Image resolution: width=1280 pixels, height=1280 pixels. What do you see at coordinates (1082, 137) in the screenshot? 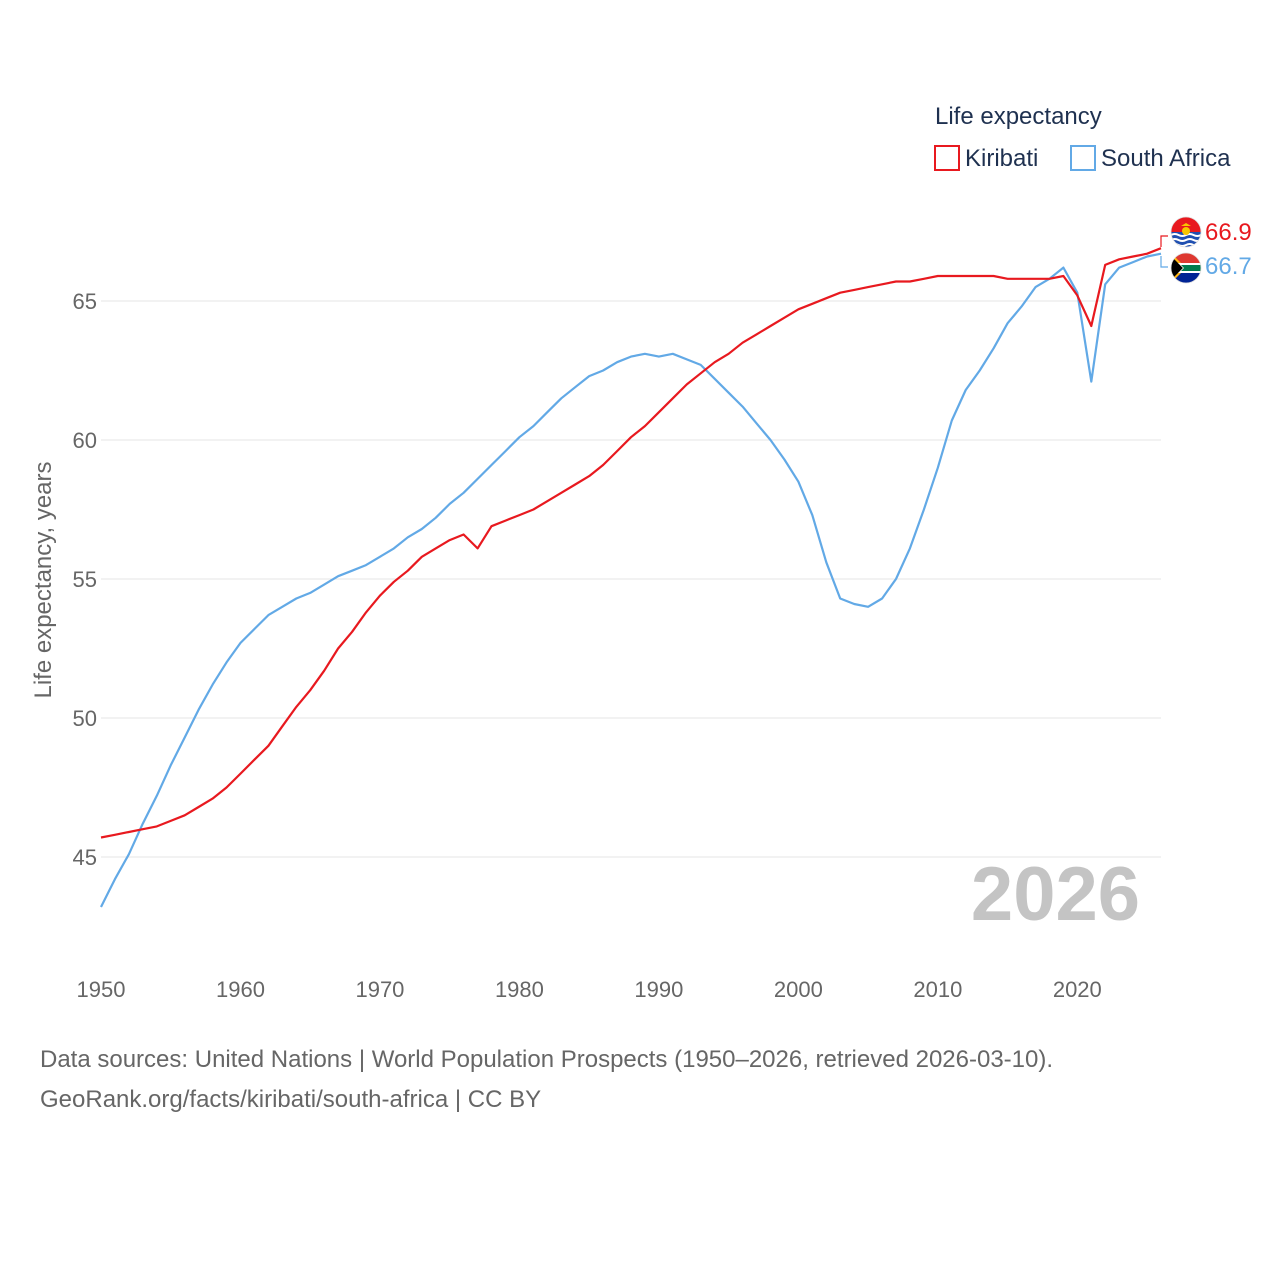
I see `legend: Life expectancy Kiribati South Africa` at bounding box center [1082, 137].